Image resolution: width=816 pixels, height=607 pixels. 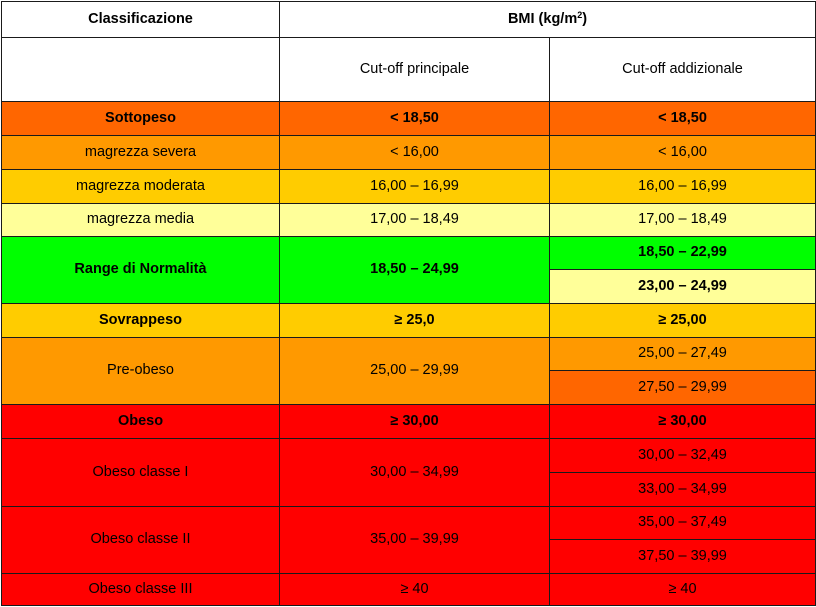 I want to click on row-obeso-1-principal: 30,00 – 34,99, so click(x=414, y=472).